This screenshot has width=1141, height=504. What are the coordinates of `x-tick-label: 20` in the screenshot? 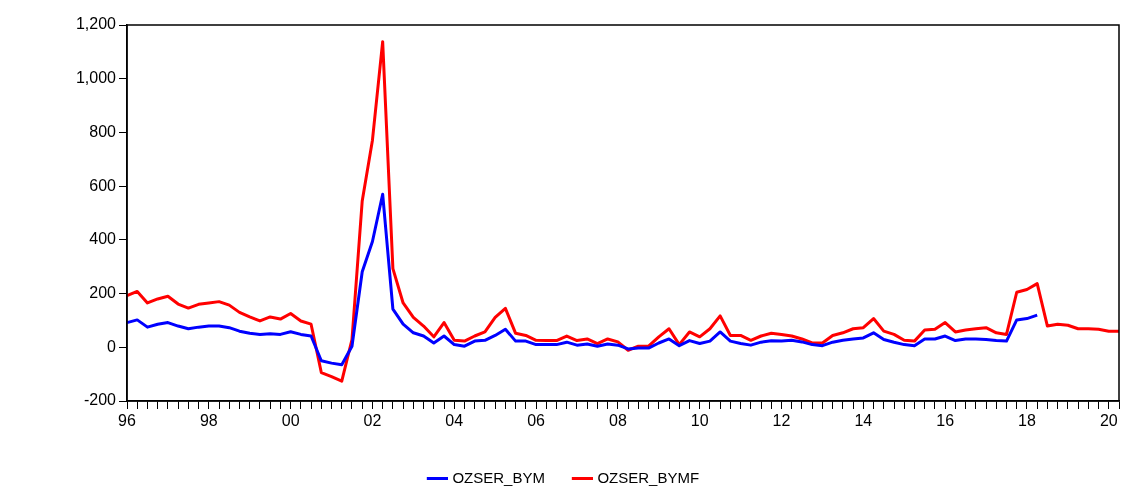 It's located at (1108, 421).